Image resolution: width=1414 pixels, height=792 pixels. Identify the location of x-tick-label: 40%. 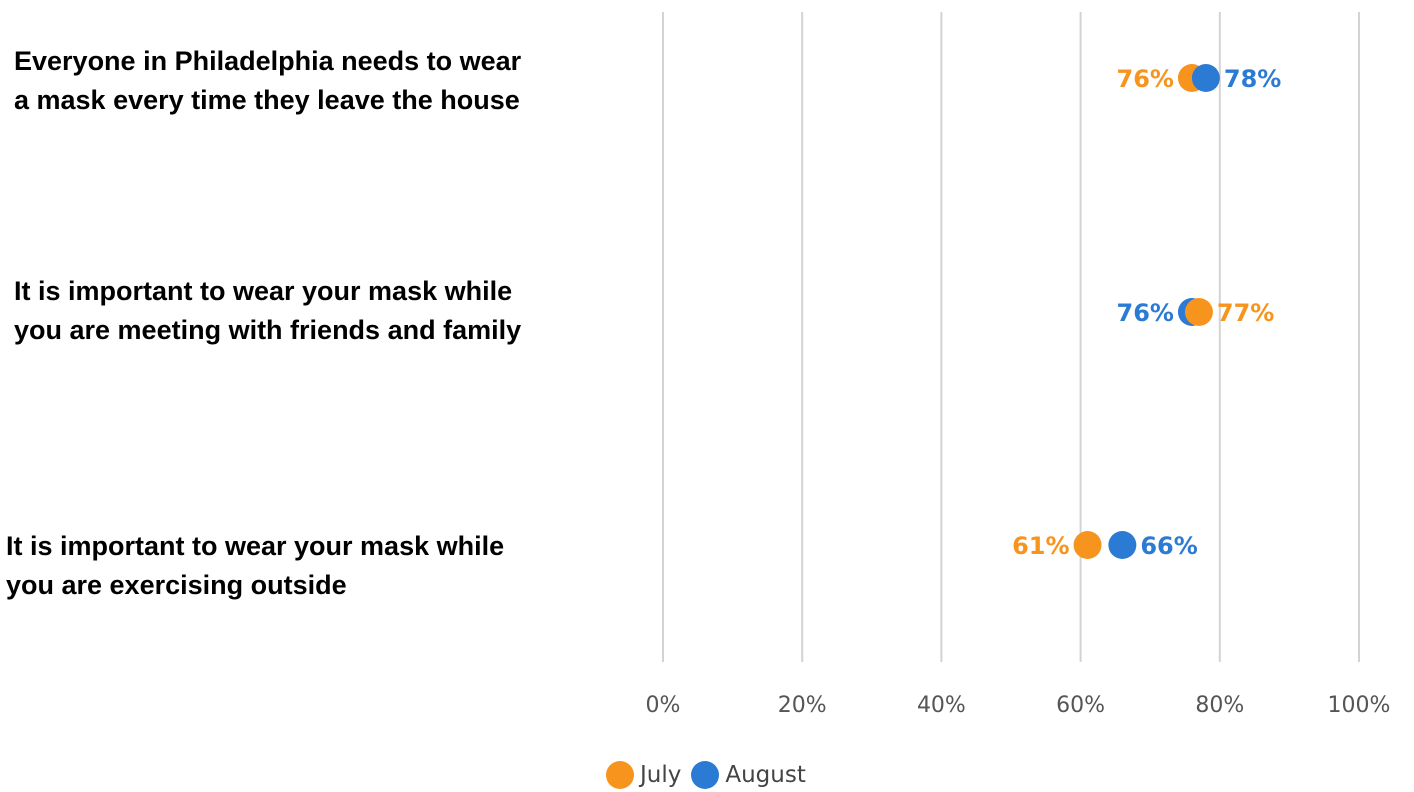
(941, 705).